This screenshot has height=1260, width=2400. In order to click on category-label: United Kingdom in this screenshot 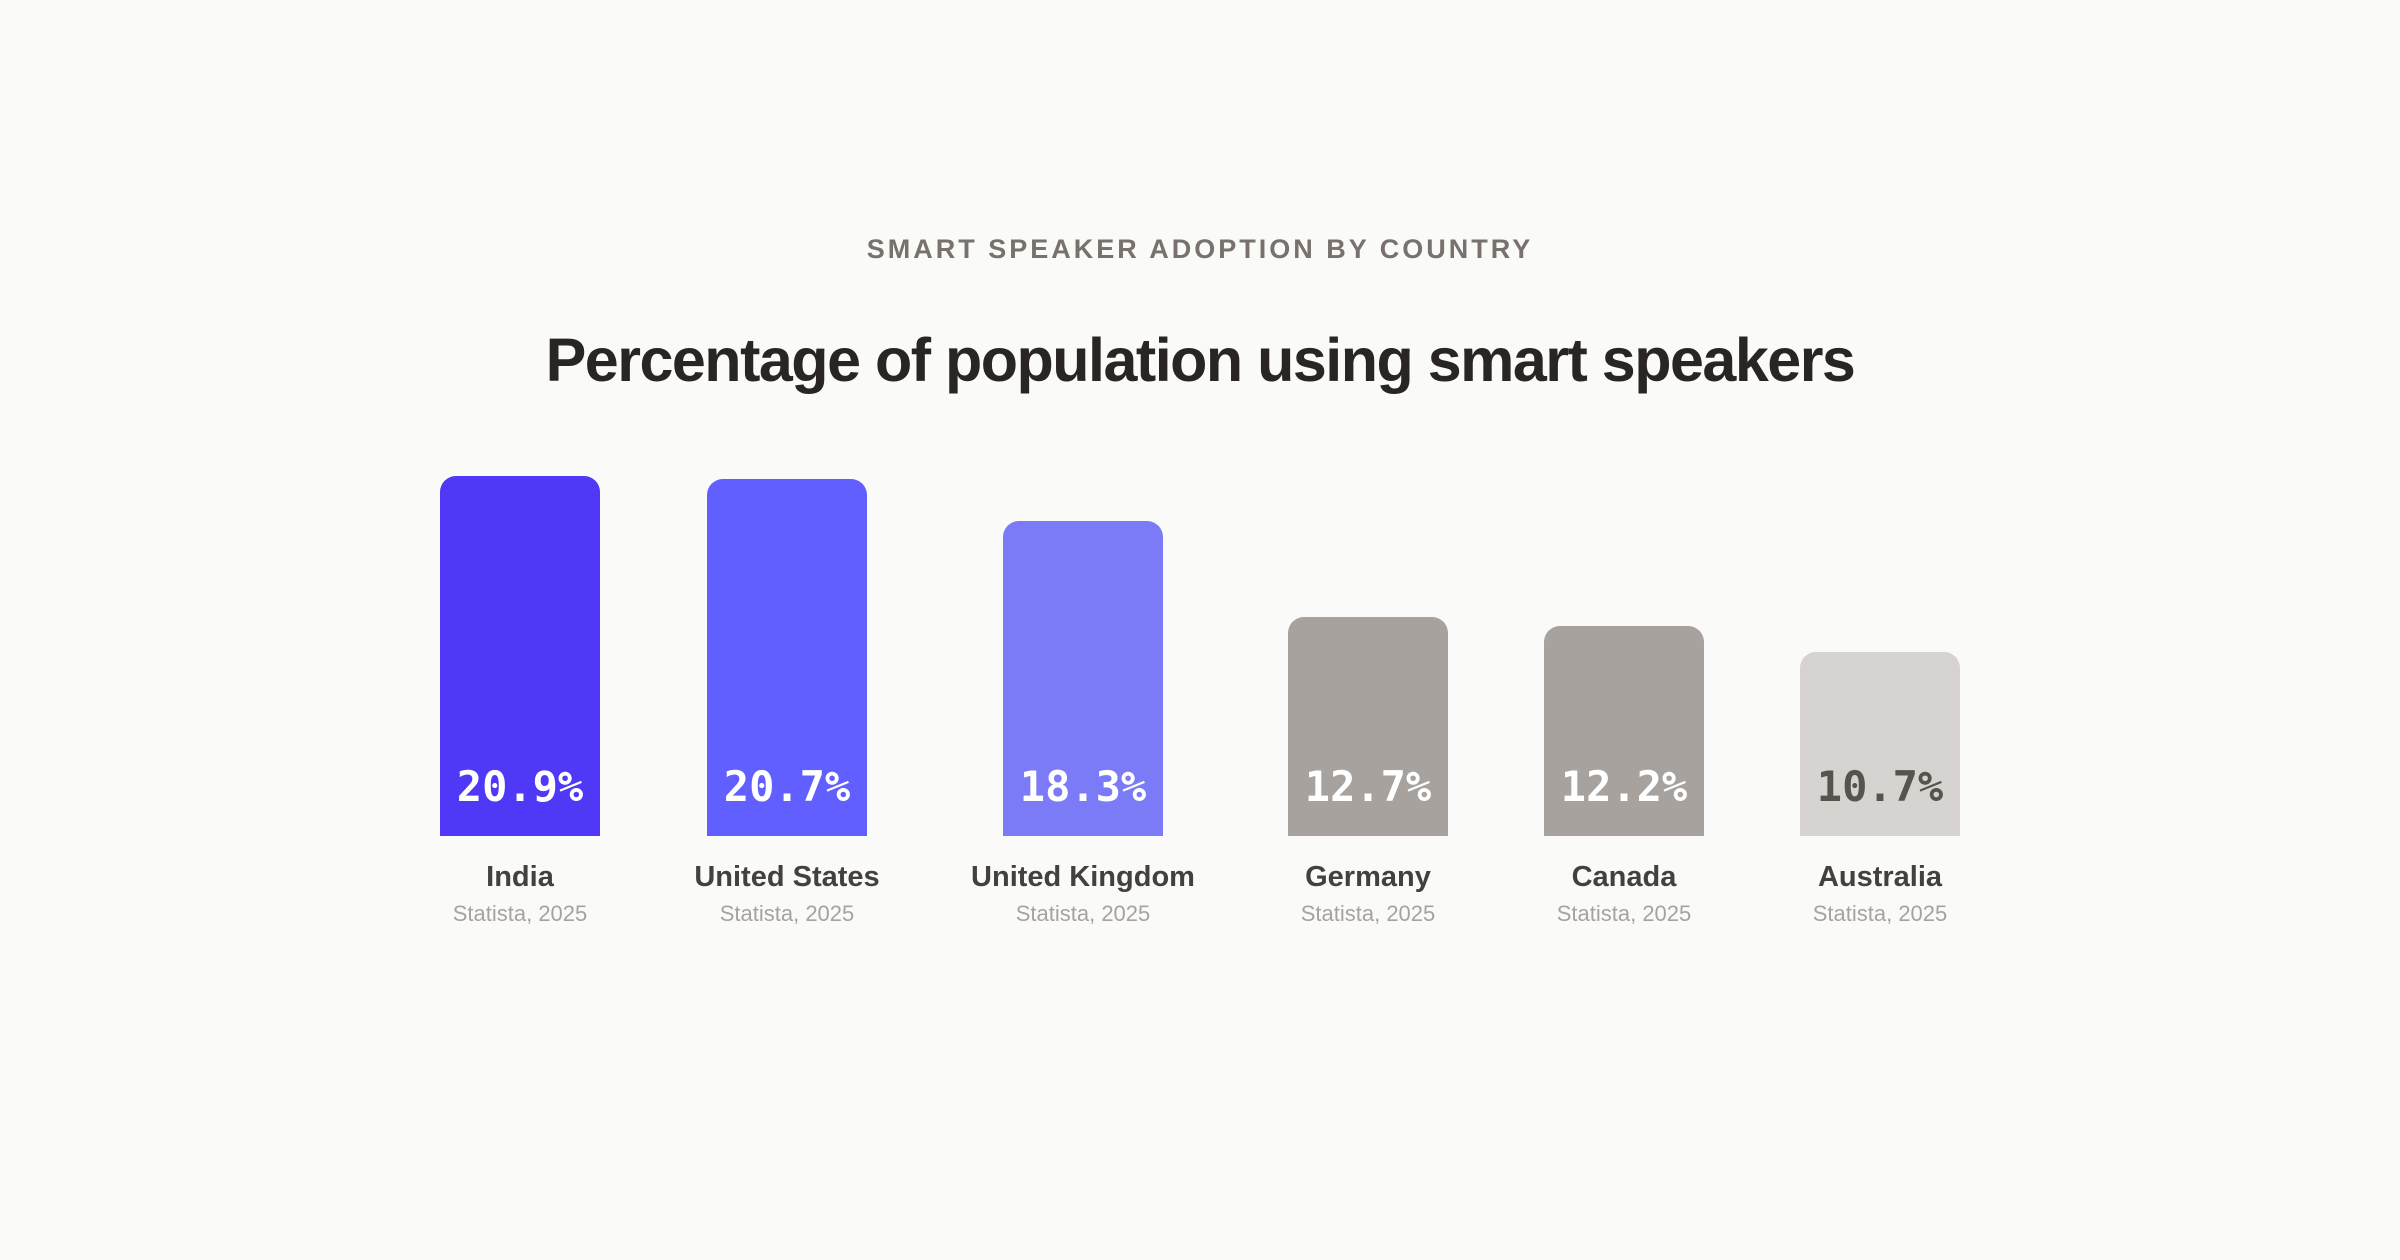, I will do `click(1083, 877)`.